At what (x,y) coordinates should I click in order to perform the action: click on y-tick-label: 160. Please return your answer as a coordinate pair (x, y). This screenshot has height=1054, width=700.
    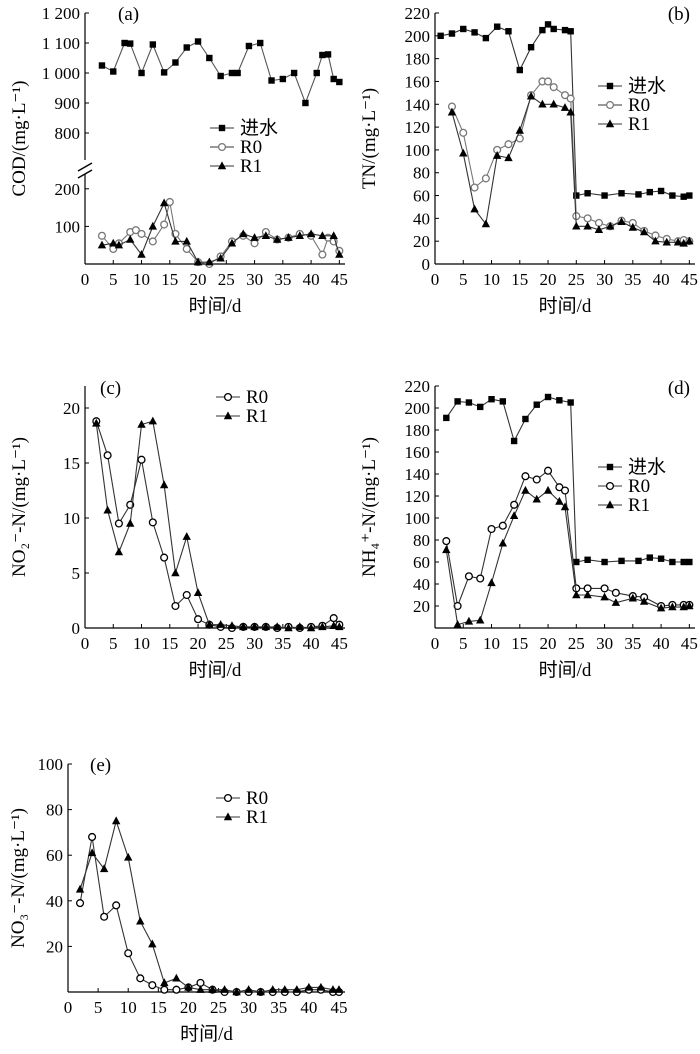
    Looking at the image, I should click on (418, 452).